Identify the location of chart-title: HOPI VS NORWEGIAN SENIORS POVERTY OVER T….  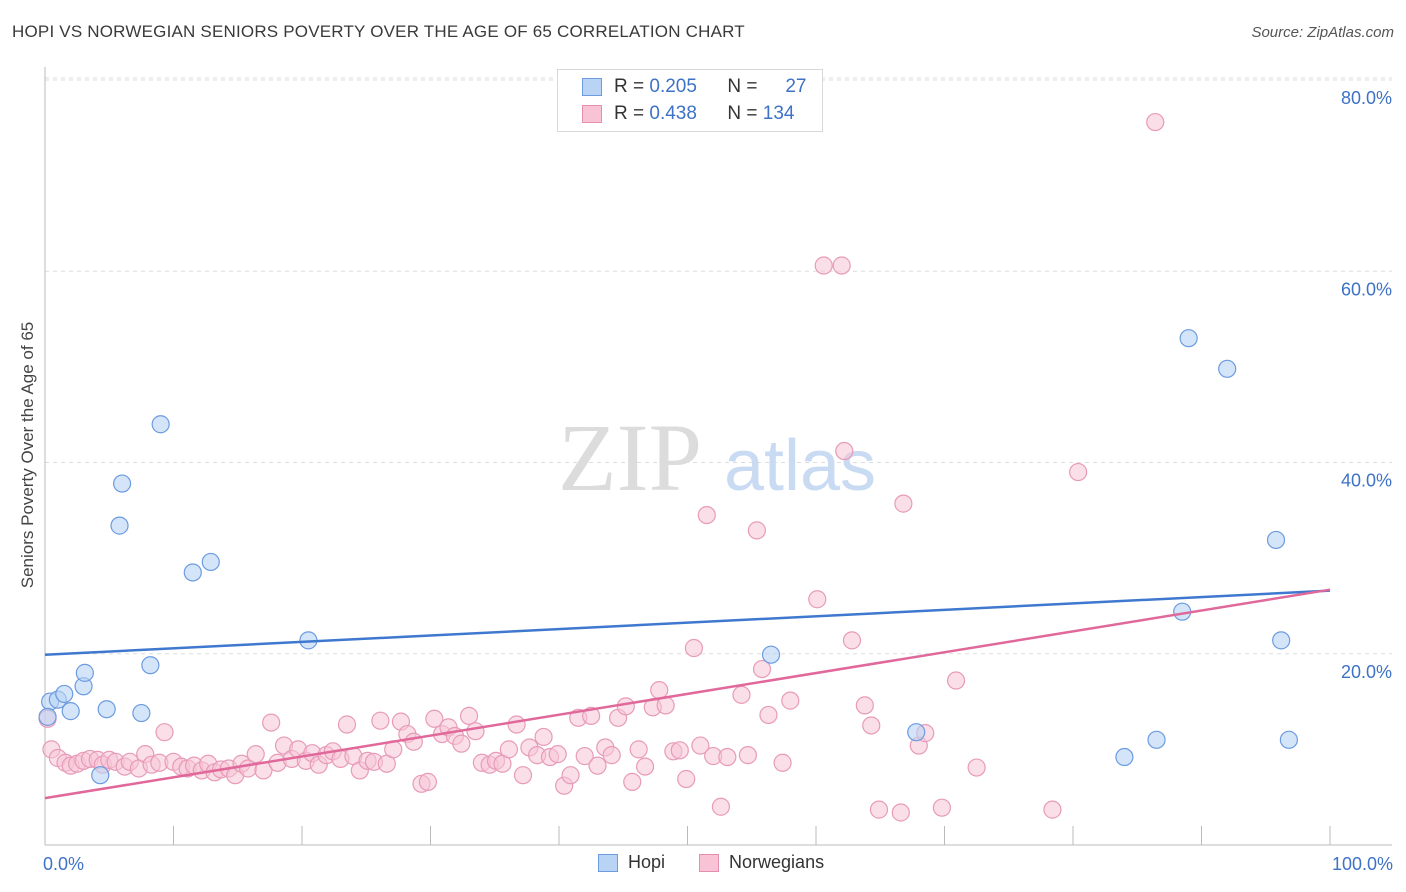
(378, 31).